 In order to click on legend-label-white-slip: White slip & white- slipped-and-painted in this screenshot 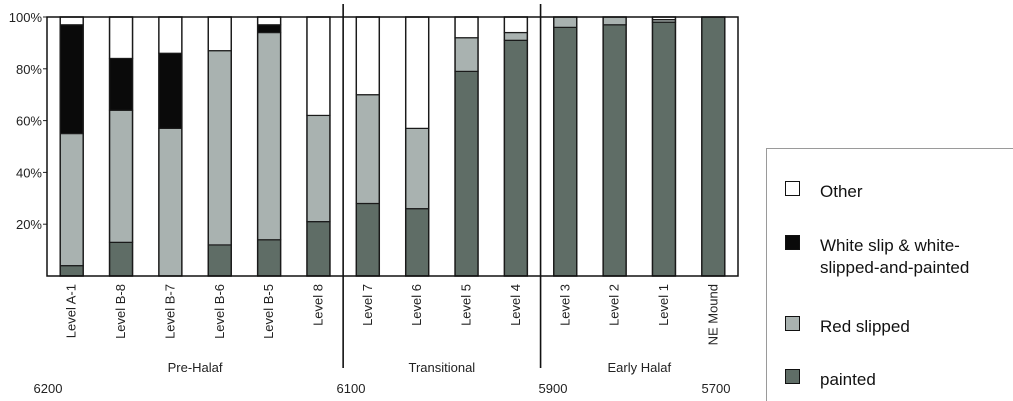, I will do `click(915, 257)`.